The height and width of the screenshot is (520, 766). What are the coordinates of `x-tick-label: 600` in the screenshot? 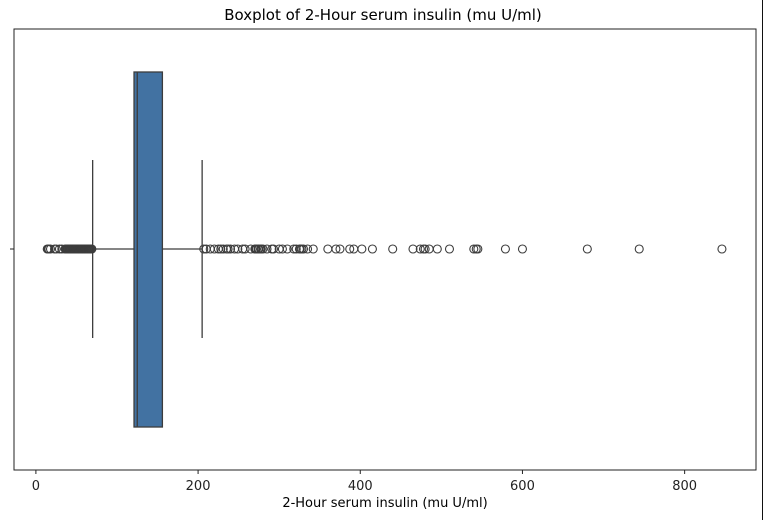 It's located at (522, 486).